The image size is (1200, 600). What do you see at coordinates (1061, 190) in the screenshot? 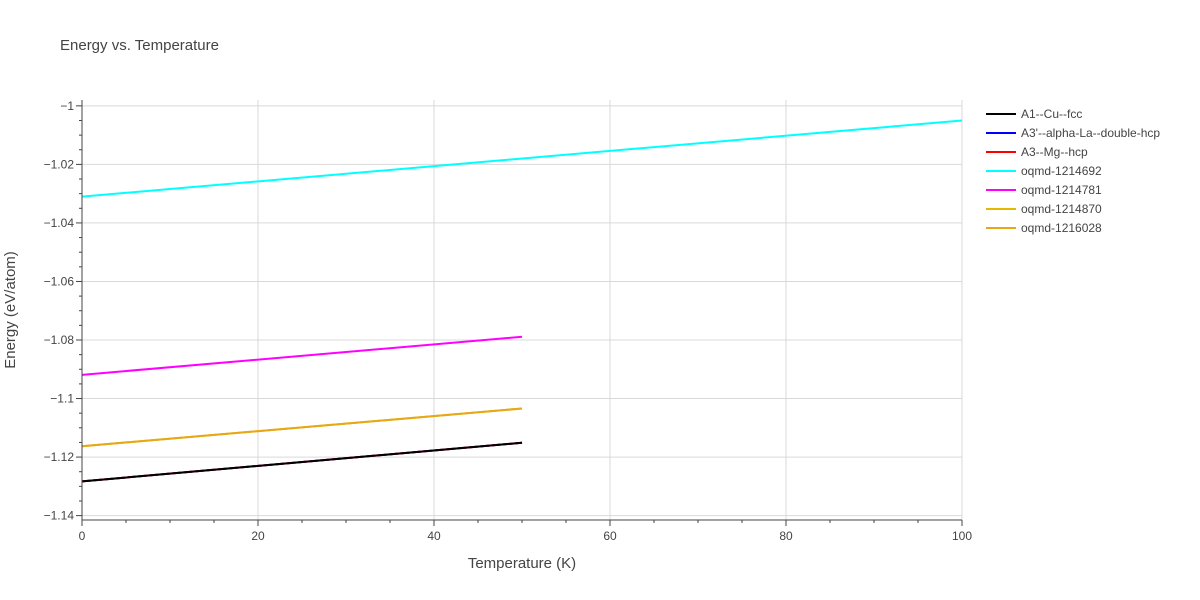
I see `legend-label: oqmd-1214781` at bounding box center [1061, 190].